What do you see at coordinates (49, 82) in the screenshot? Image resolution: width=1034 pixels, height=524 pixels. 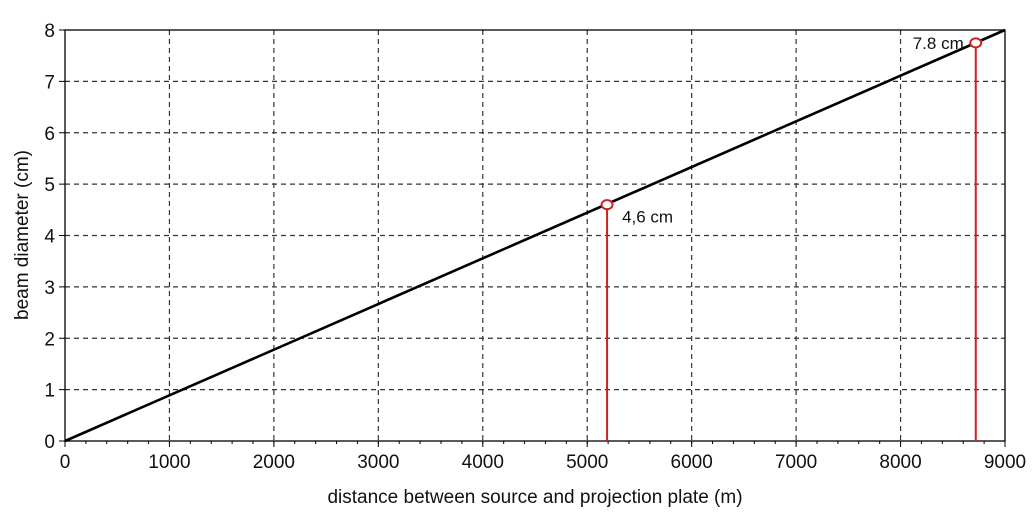 I see `y-tick-label: 7` at bounding box center [49, 82].